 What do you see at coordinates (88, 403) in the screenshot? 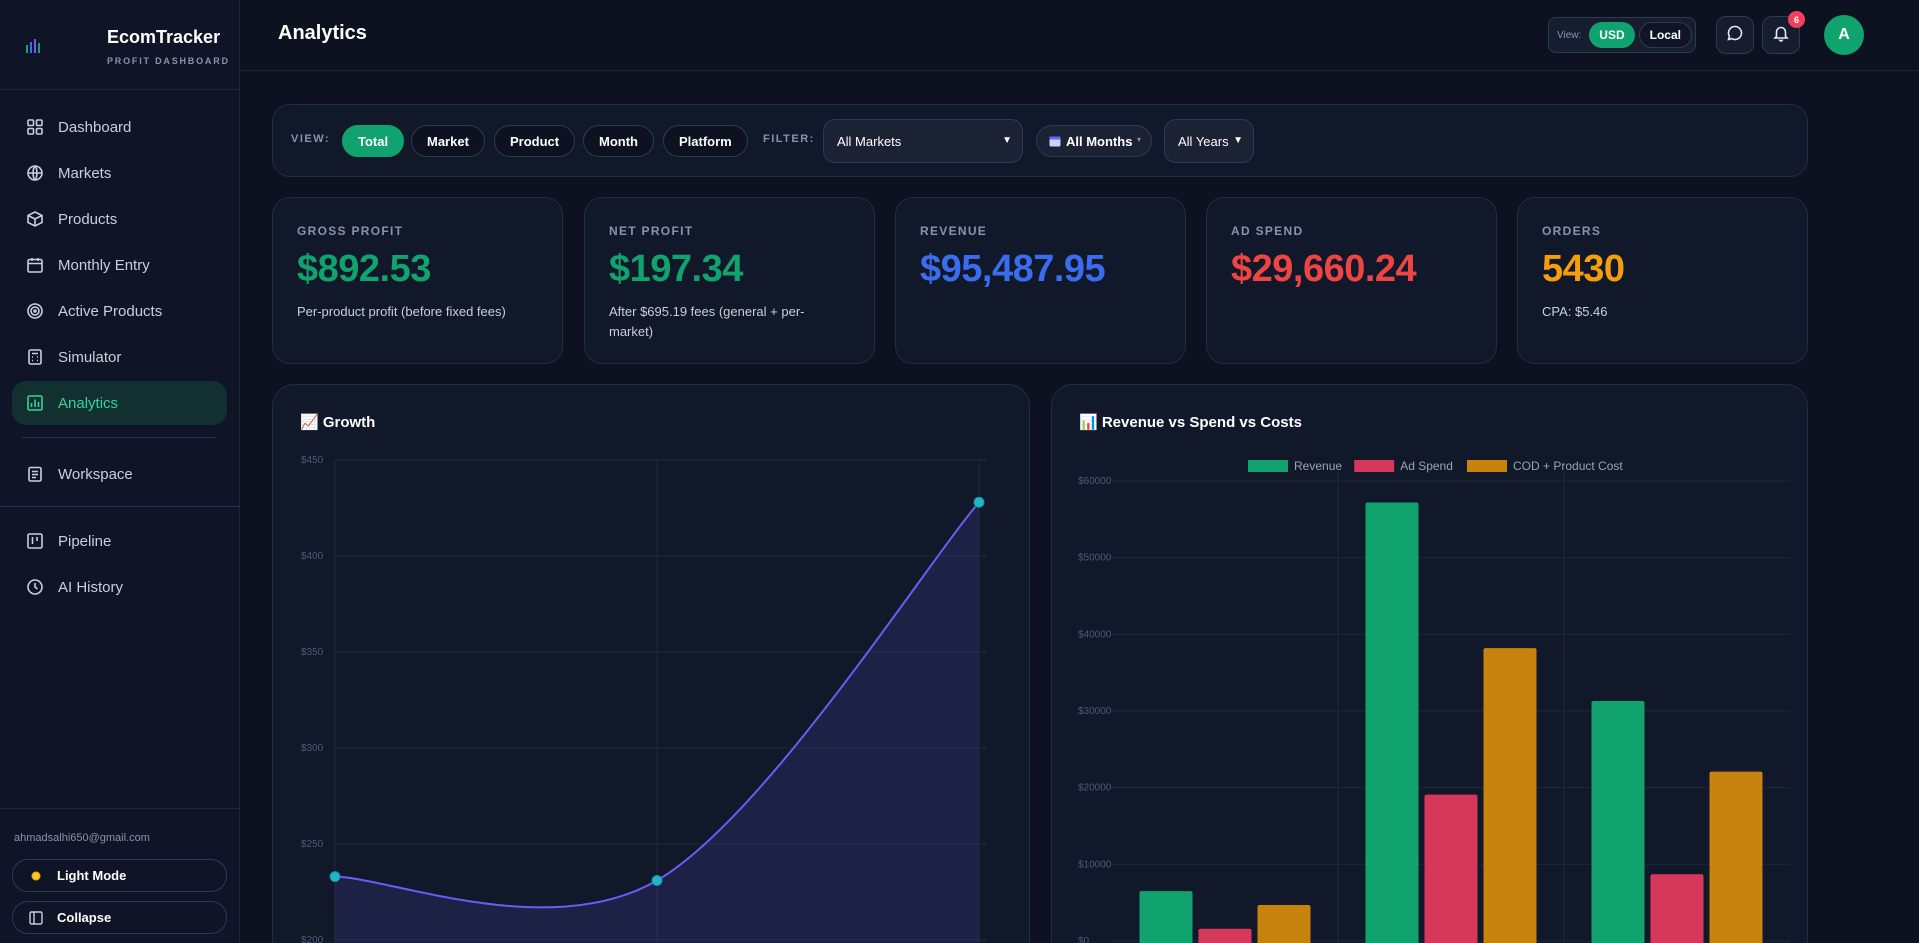
I see `sidebar-item-label: Analytics` at bounding box center [88, 403].